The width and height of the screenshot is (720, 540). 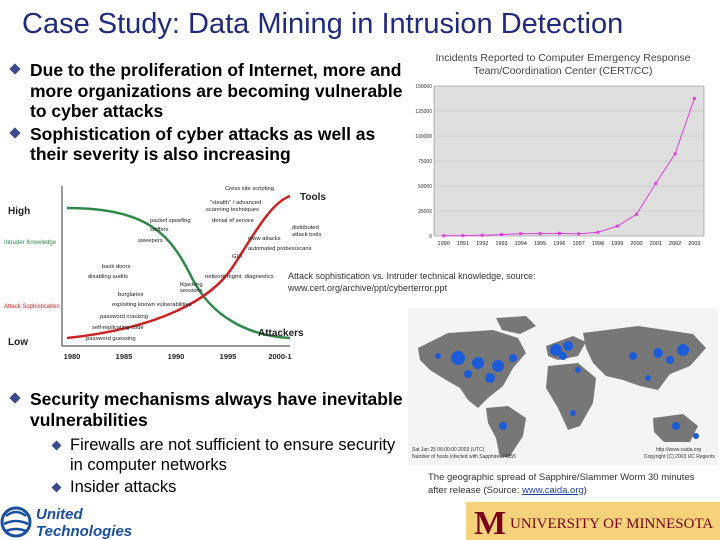 I want to click on y-tick-label: 50000, so click(x=425, y=187).